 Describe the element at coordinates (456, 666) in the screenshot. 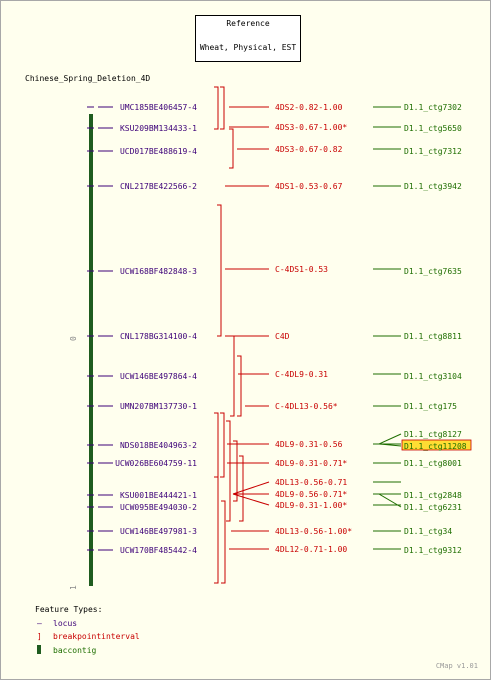

I see `cmap-version: CMap v1.01` at that location.